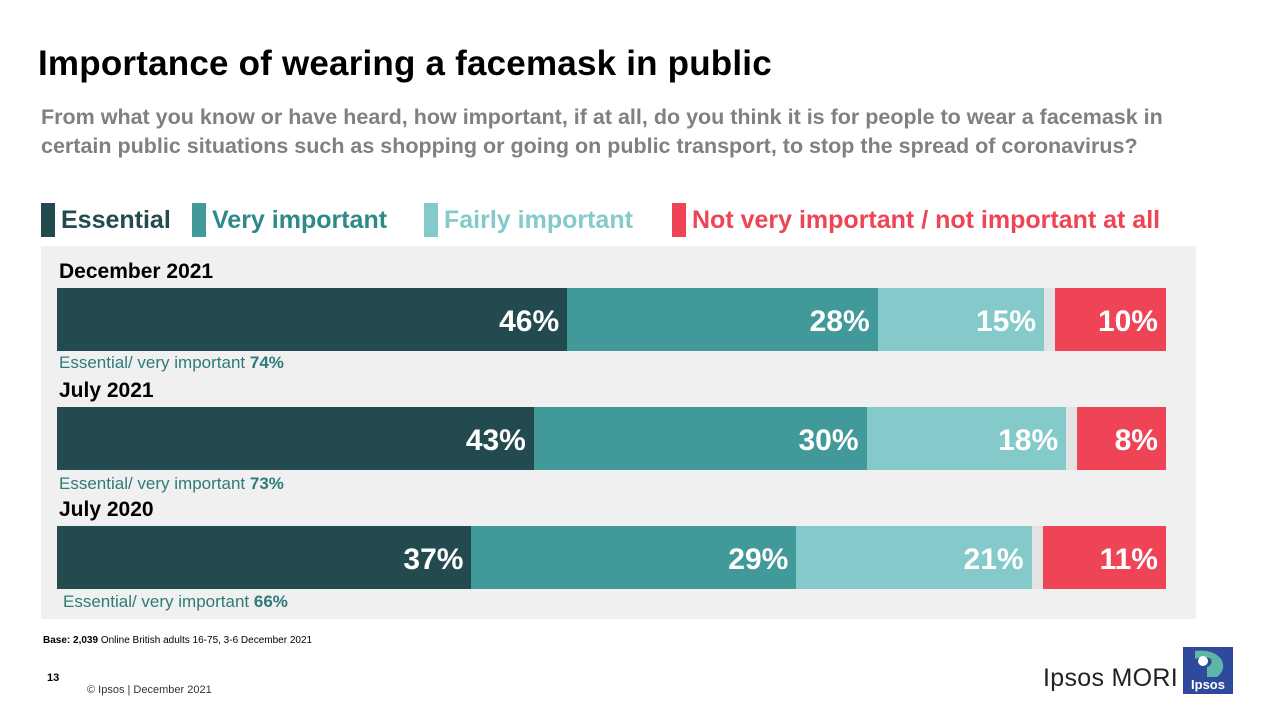 Image resolution: width=1280 pixels, height=720 pixels. Describe the element at coordinates (1028, 440) in the screenshot. I see `data-label: 18%` at that location.